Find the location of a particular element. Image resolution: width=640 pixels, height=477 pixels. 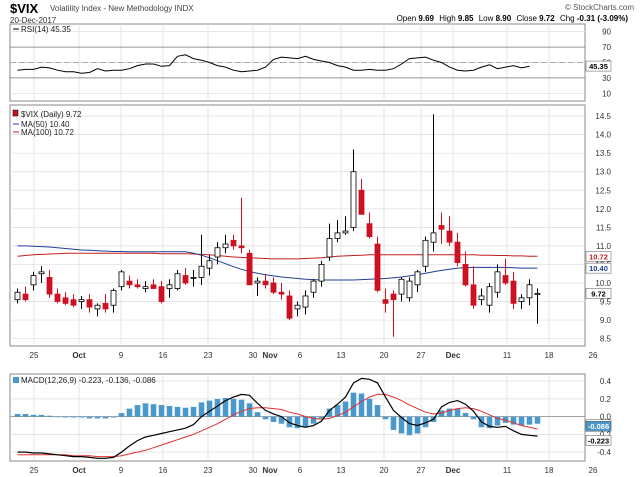

macd-legend-swatch is located at coordinates (16, 380).